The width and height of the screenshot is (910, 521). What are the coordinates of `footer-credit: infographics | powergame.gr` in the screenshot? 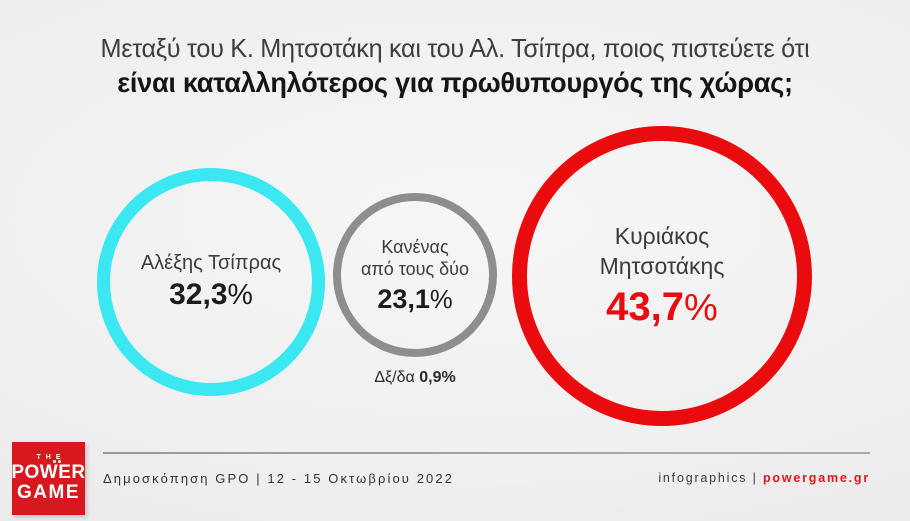 It's located at (764, 478).